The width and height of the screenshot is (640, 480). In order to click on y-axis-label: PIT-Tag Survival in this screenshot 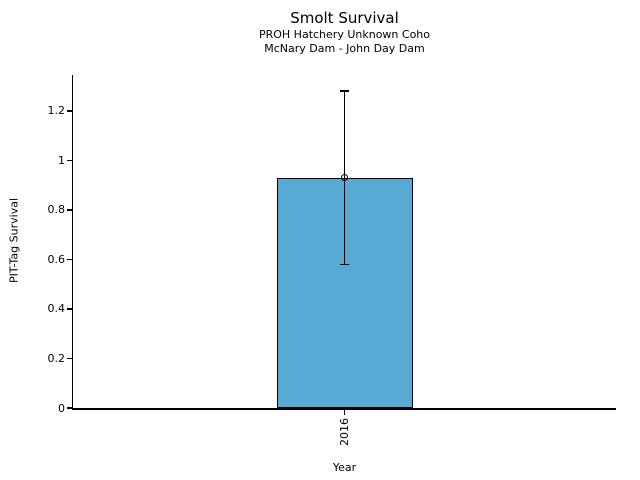, I will do `click(14, 241)`.